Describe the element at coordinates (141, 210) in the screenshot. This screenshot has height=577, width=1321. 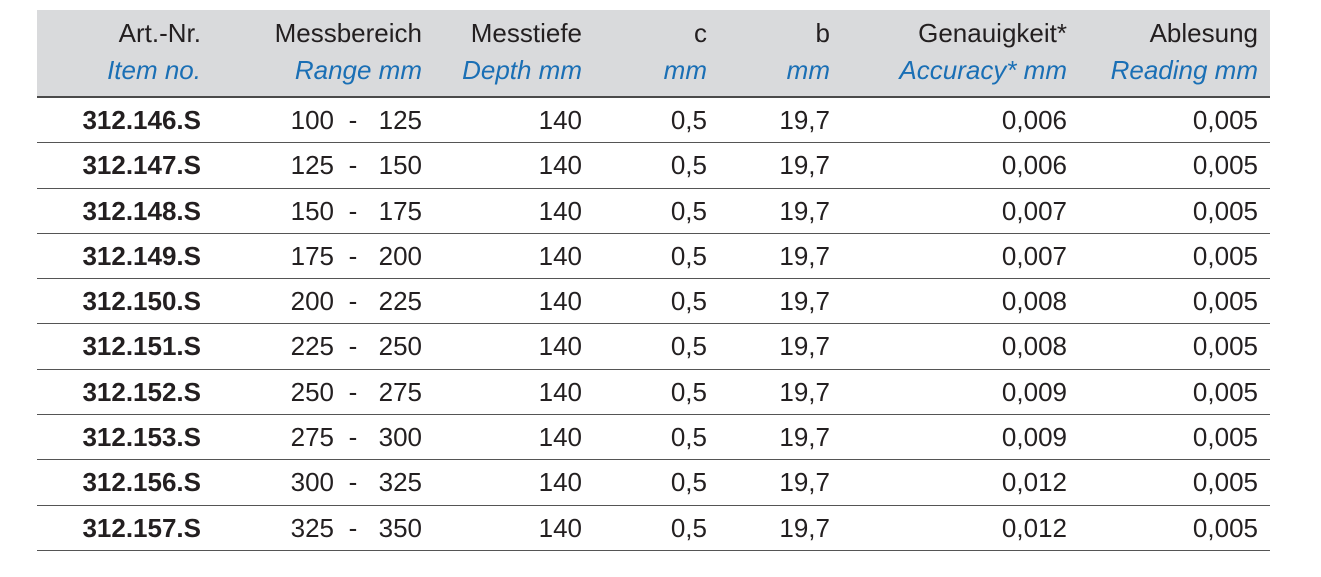
I see `item-number: 312.148.S` at that location.